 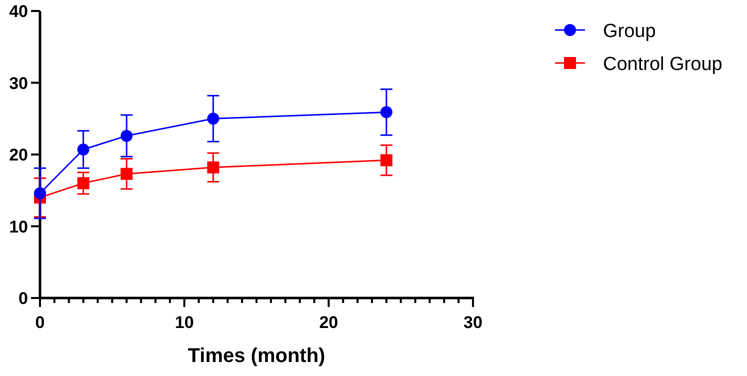 What do you see at coordinates (23, 298) in the screenshot?
I see `y-tick-label: 0` at bounding box center [23, 298].